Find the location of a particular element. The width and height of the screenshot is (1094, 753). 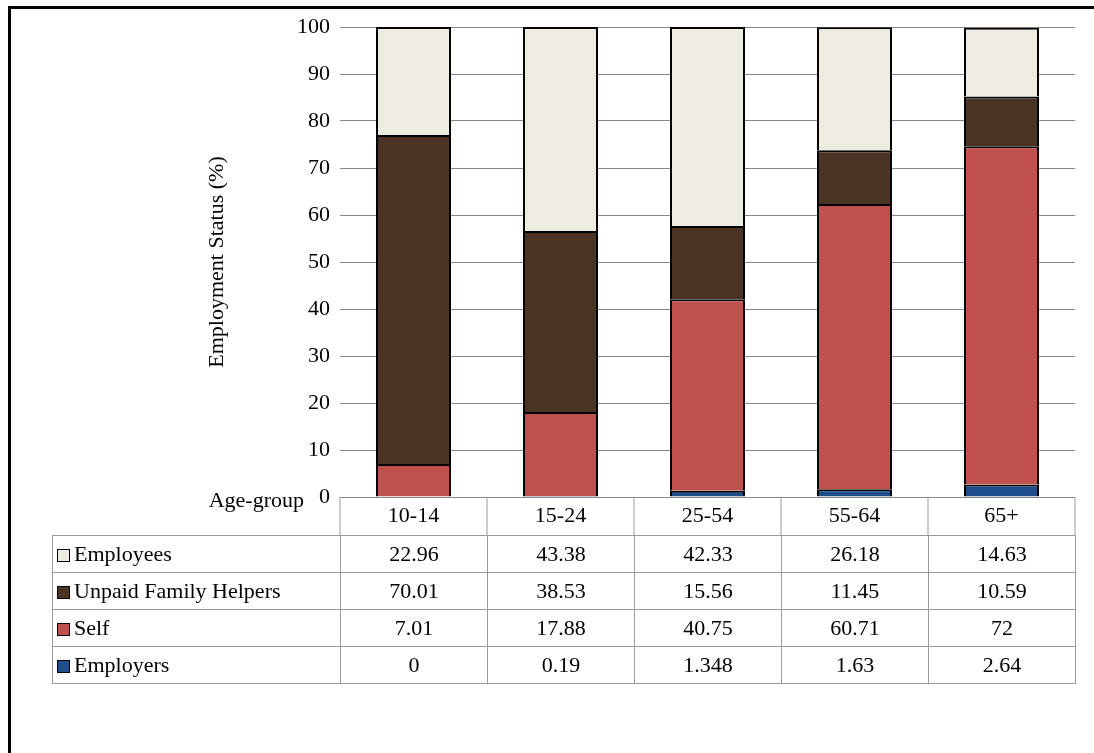

data-label: 10.59 is located at coordinates (1002, 591).